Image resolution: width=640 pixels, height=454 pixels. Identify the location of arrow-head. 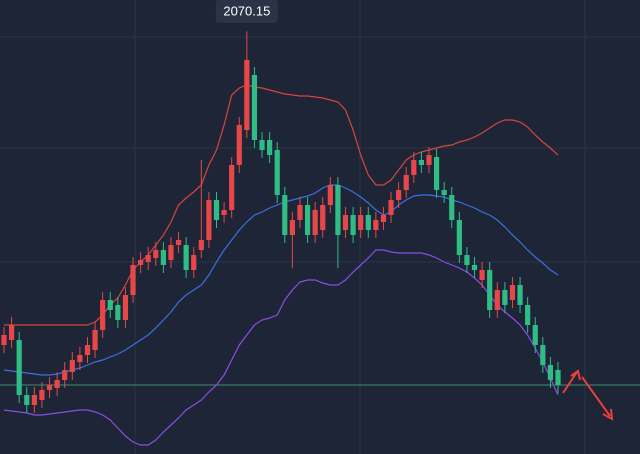
(575, 375).